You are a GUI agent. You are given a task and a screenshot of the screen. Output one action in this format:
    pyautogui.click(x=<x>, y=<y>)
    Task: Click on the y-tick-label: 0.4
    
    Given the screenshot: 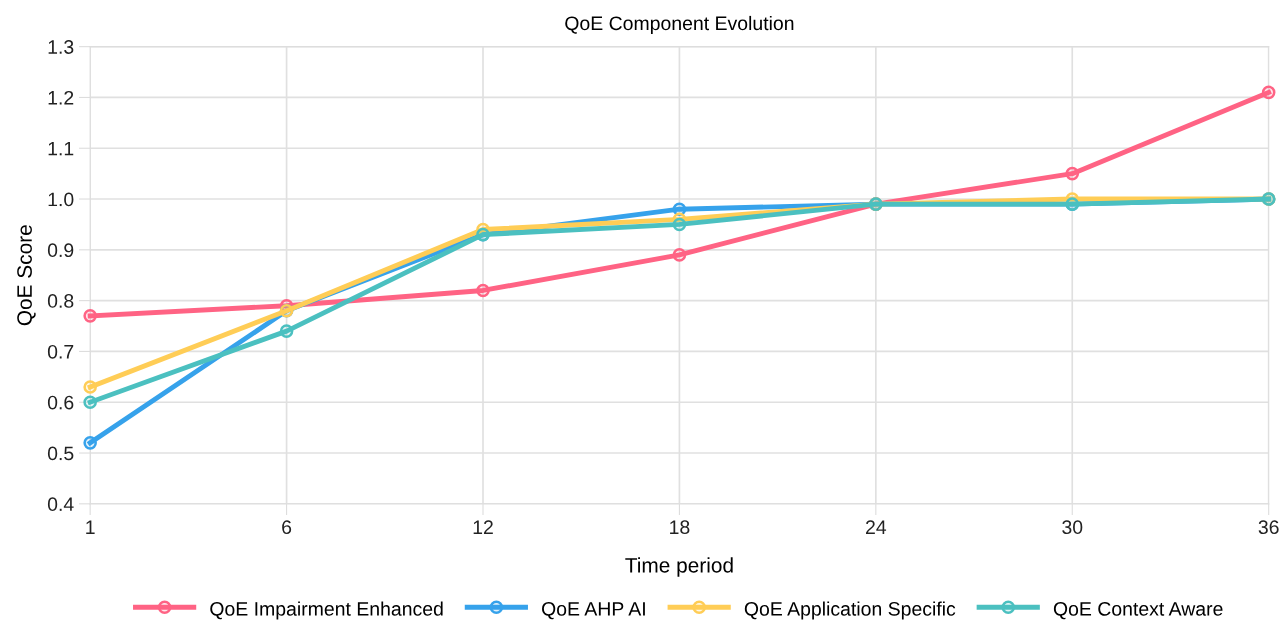 What is the action you would take?
    pyautogui.click(x=60, y=504)
    